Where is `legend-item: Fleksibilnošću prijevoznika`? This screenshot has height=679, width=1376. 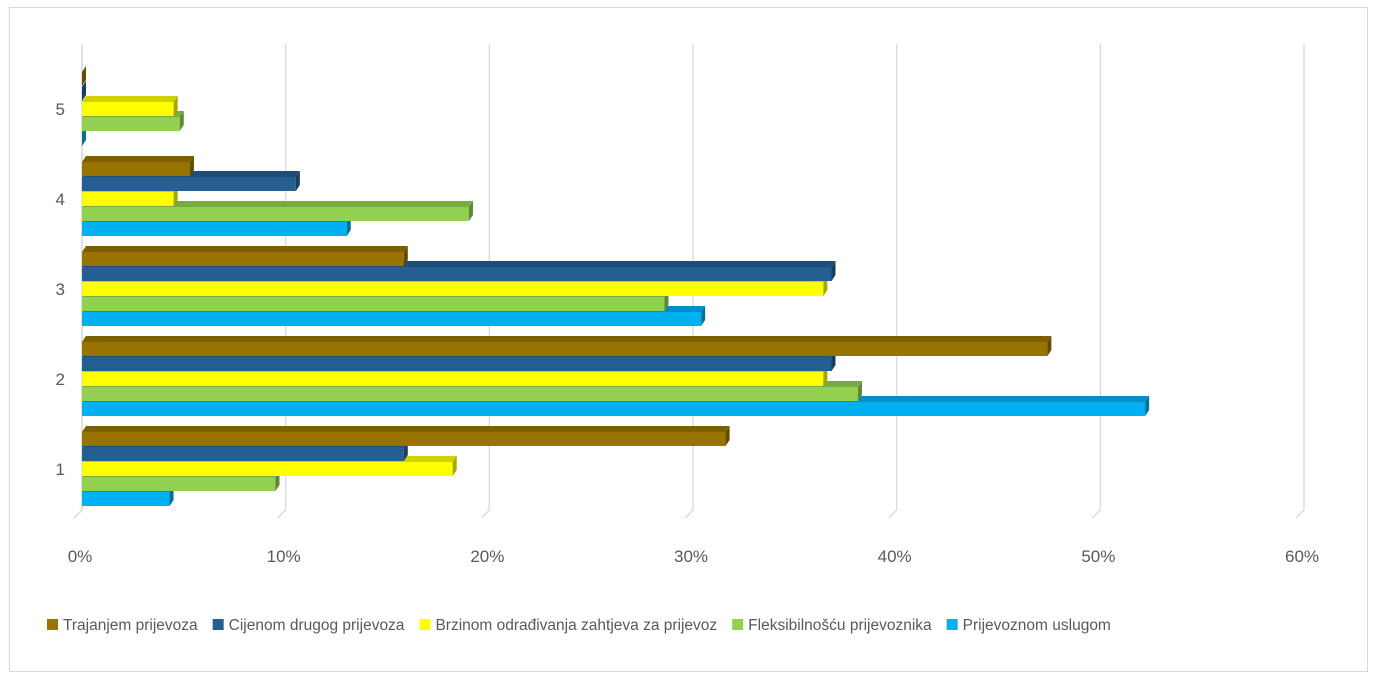
legend-item: Fleksibilnošću prijevoznika is located at coordinates (832, 625).